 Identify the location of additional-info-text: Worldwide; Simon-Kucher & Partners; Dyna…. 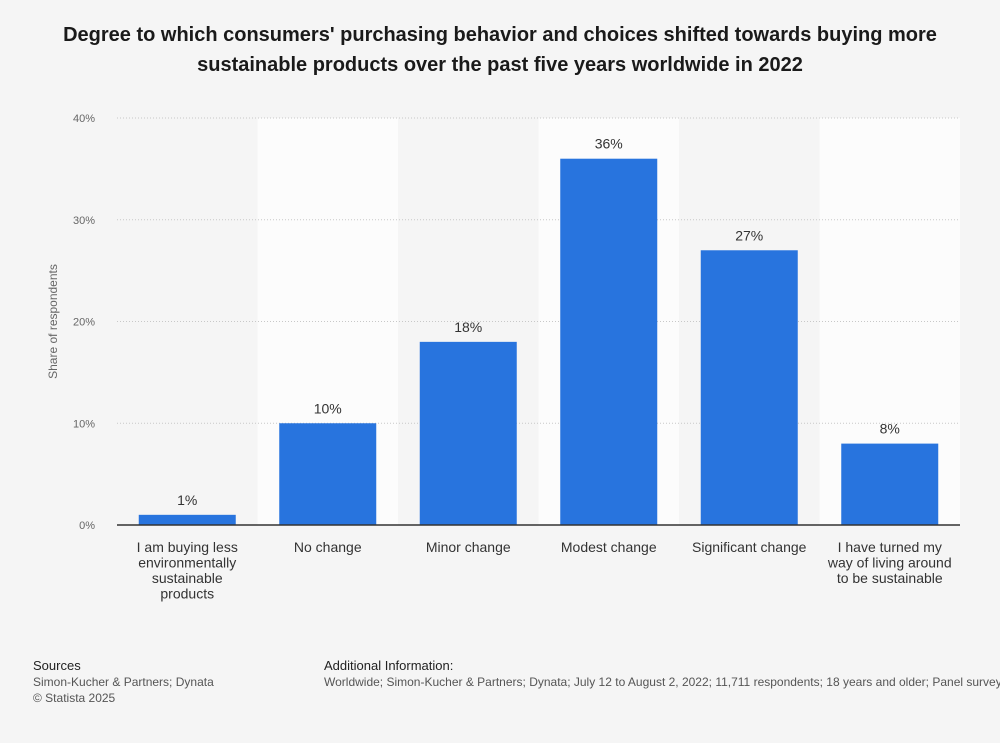
(662, 682).